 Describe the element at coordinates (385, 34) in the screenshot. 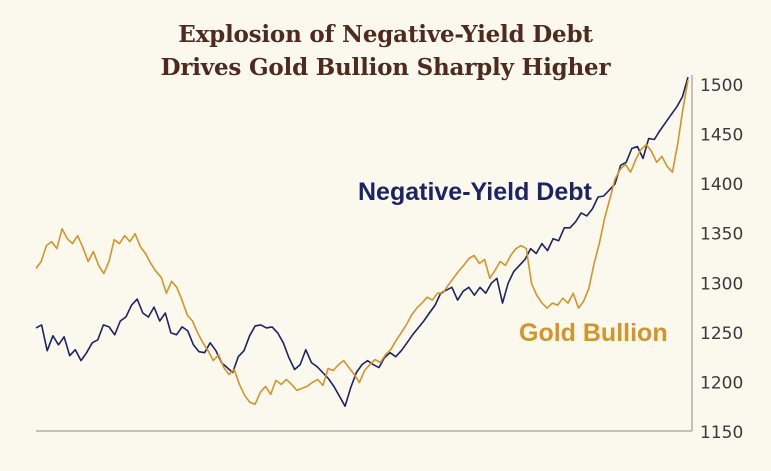

I see `chart-title-line-1: Explosion of Negative-Yield Debt` at that location.